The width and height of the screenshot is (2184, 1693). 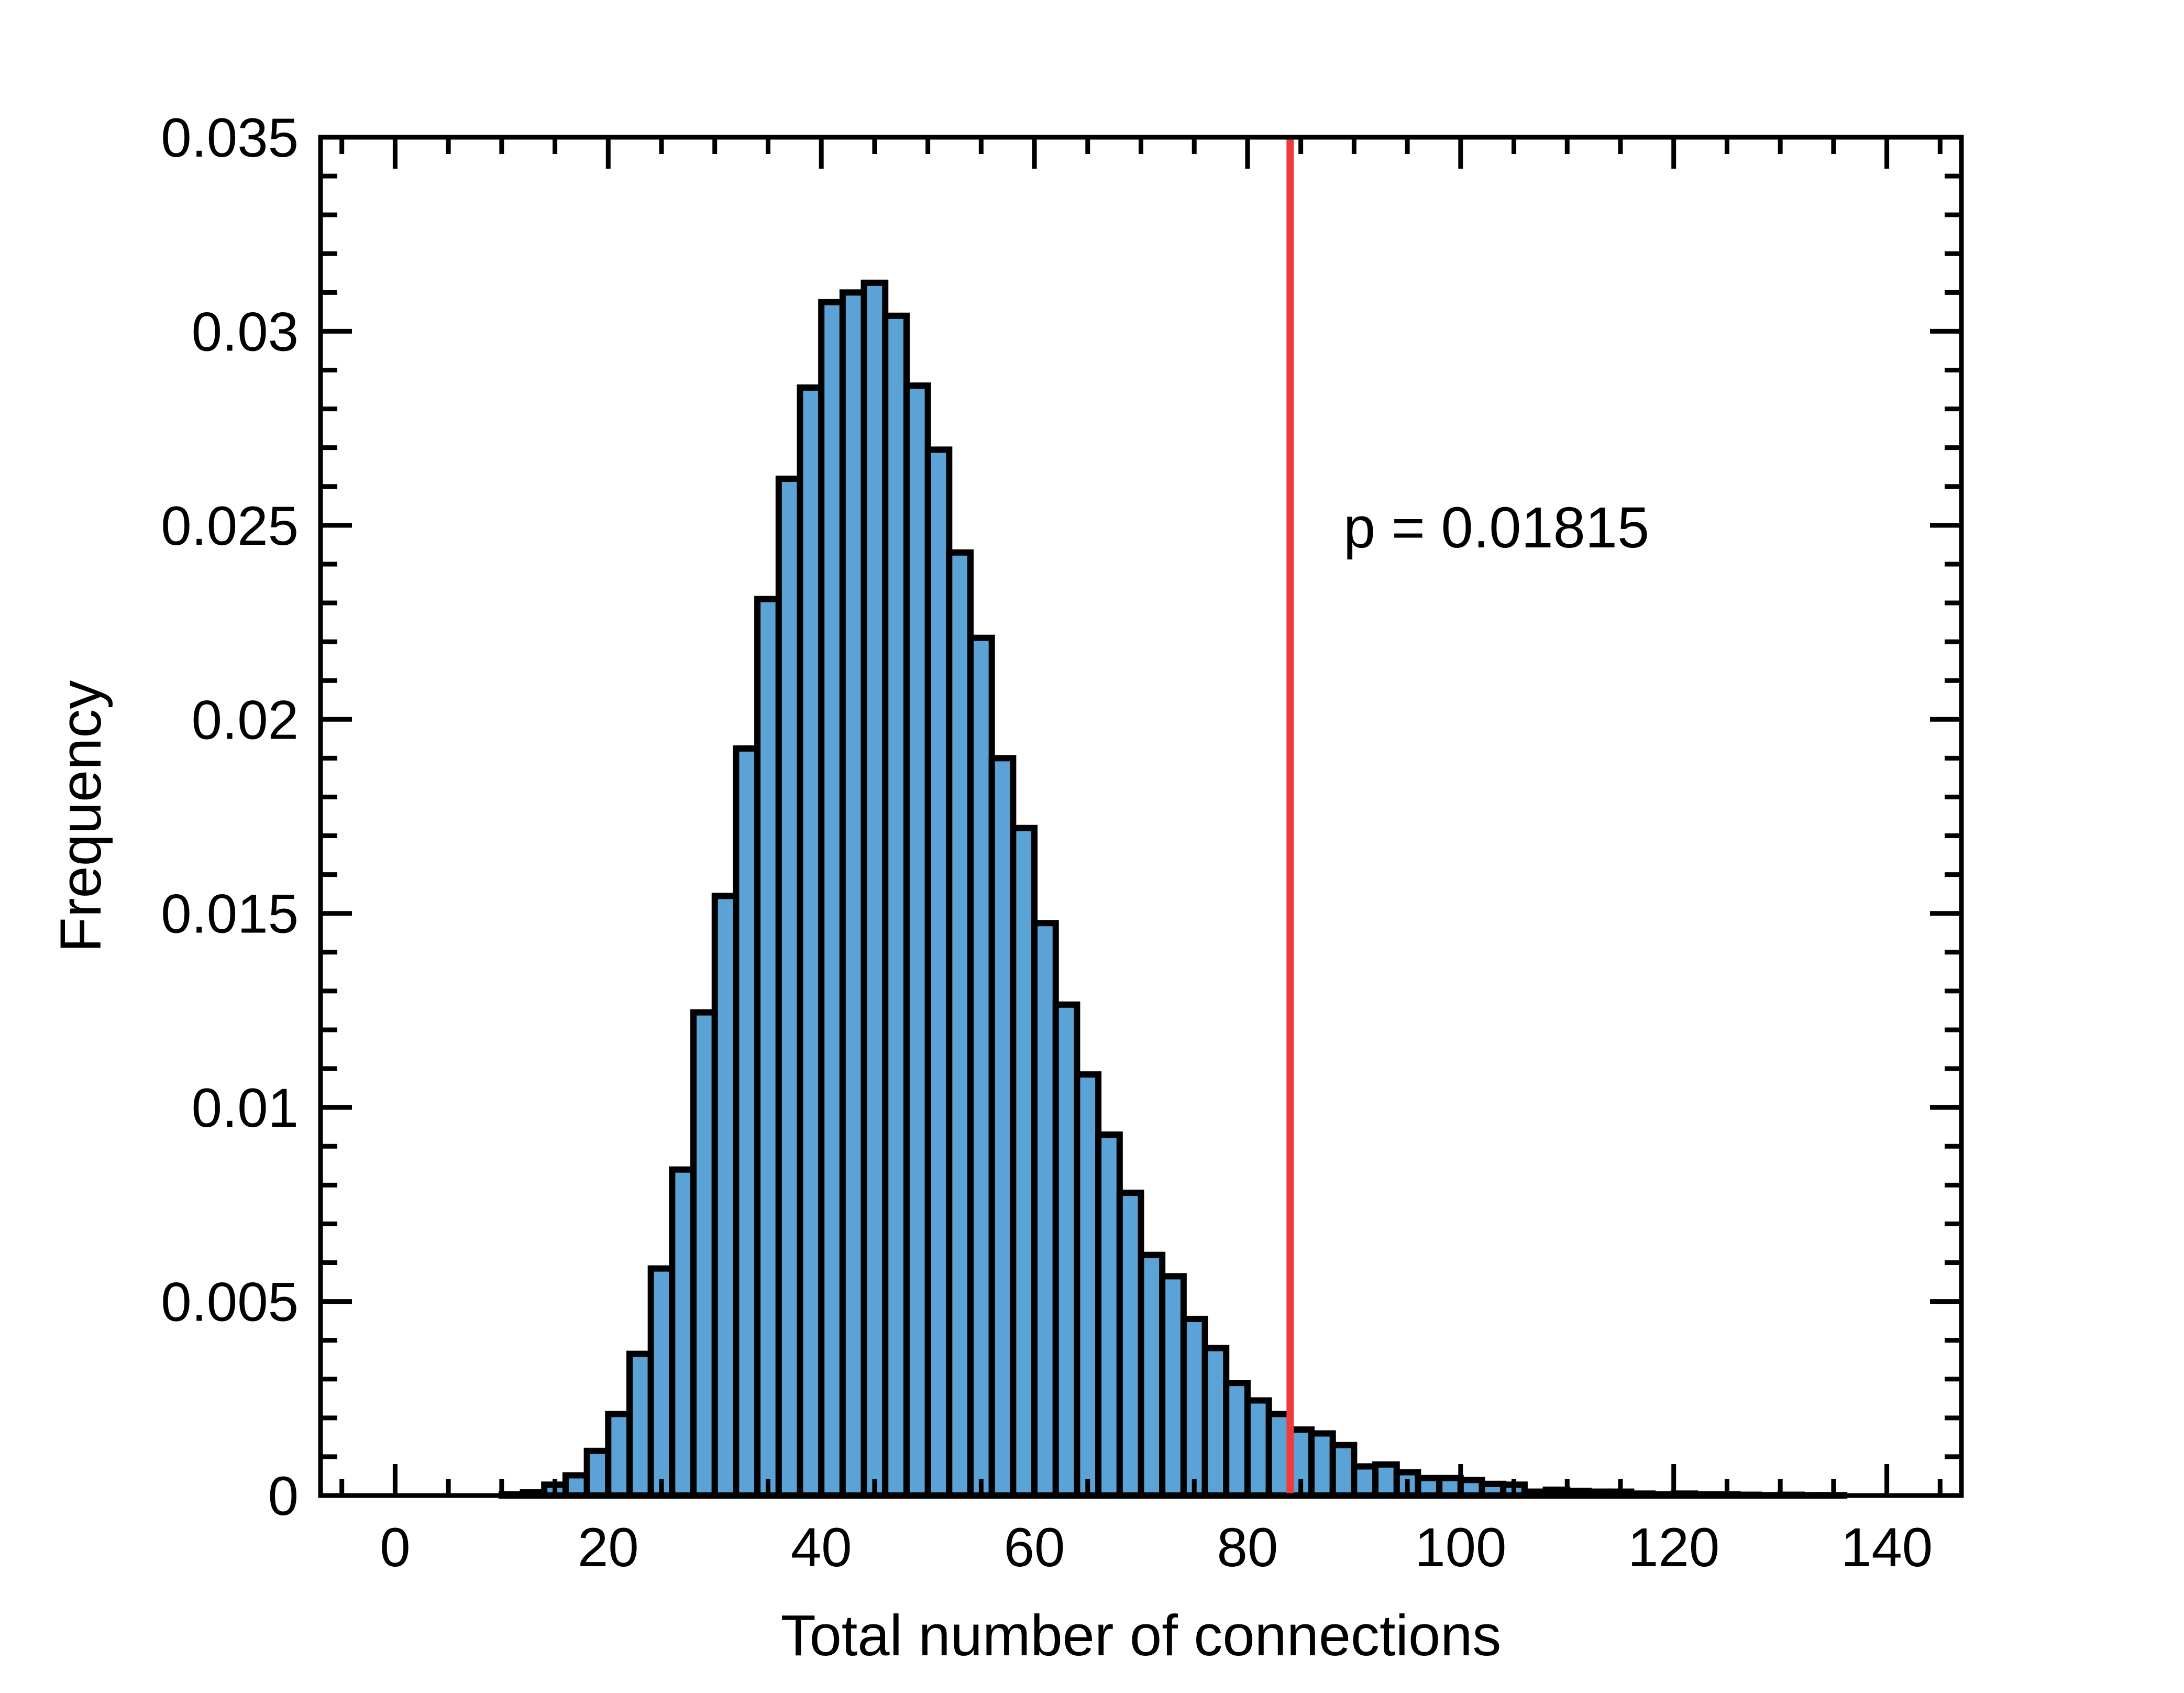 What do you see at coordinates (283, 1496) in the screenshot?
I see `y-tick-label: 0` at bounding box center [283, 1496].